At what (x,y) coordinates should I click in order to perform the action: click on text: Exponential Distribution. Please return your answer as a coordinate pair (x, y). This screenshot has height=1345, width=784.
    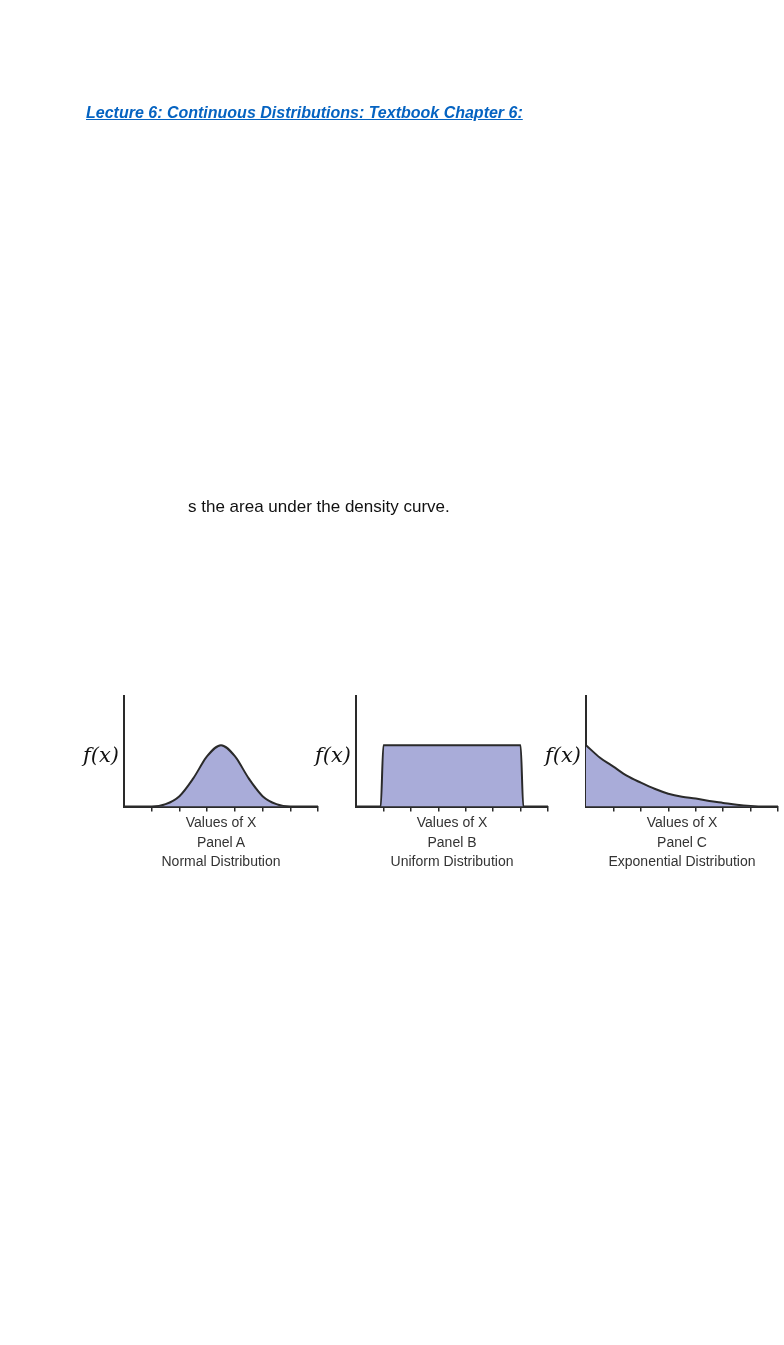
    Looking at the image, I should click on (682, 861).